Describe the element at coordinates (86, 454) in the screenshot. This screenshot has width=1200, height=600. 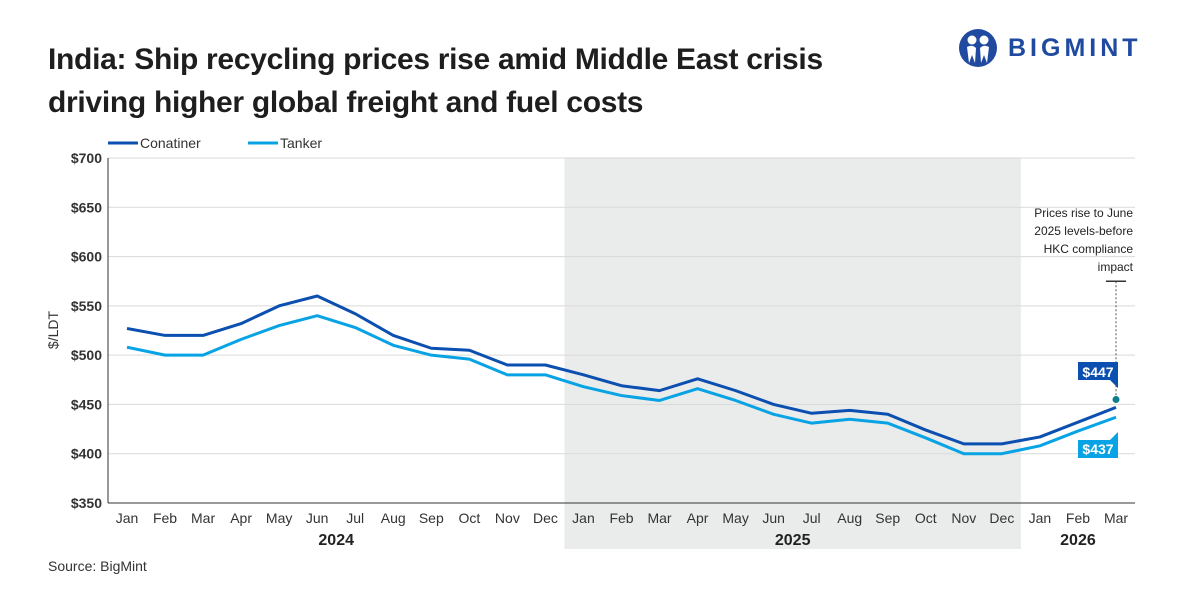
I see `y-tick-label: $400` at that location.